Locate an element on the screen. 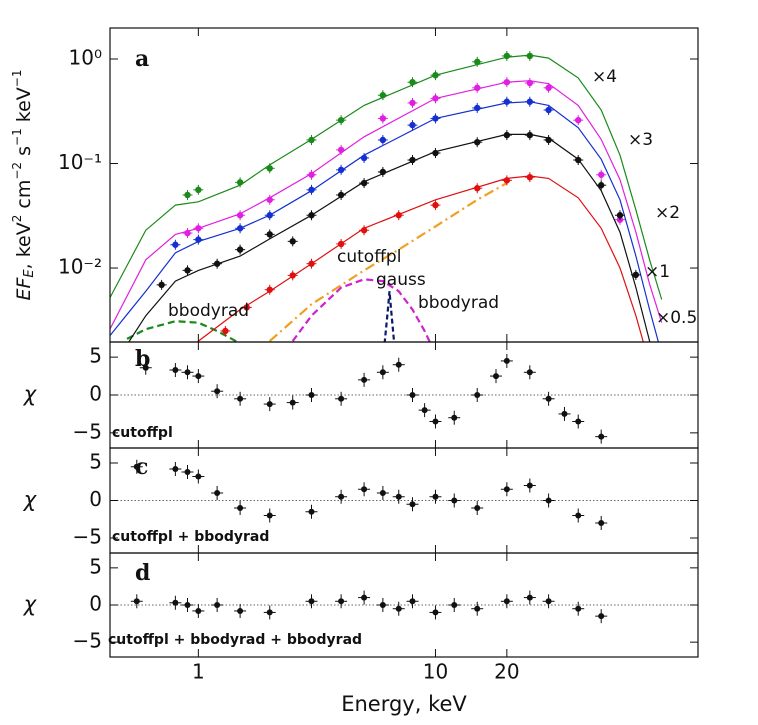 Image resolution: width=758 pixels, height=725 pixels. panel-label: a is located at coordinates (142, 59).